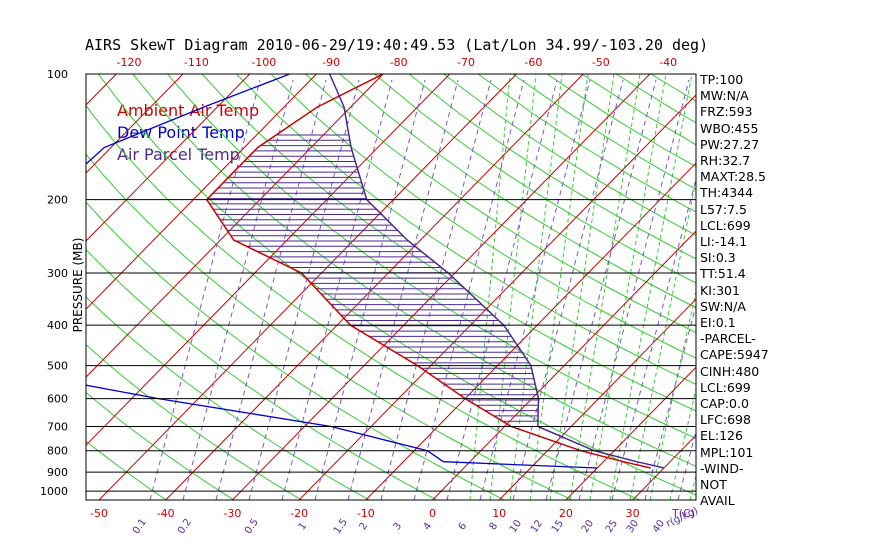 This screenshot has width=870, height=560. I want to click on top-temp-tick: -60, so click(533, 62).